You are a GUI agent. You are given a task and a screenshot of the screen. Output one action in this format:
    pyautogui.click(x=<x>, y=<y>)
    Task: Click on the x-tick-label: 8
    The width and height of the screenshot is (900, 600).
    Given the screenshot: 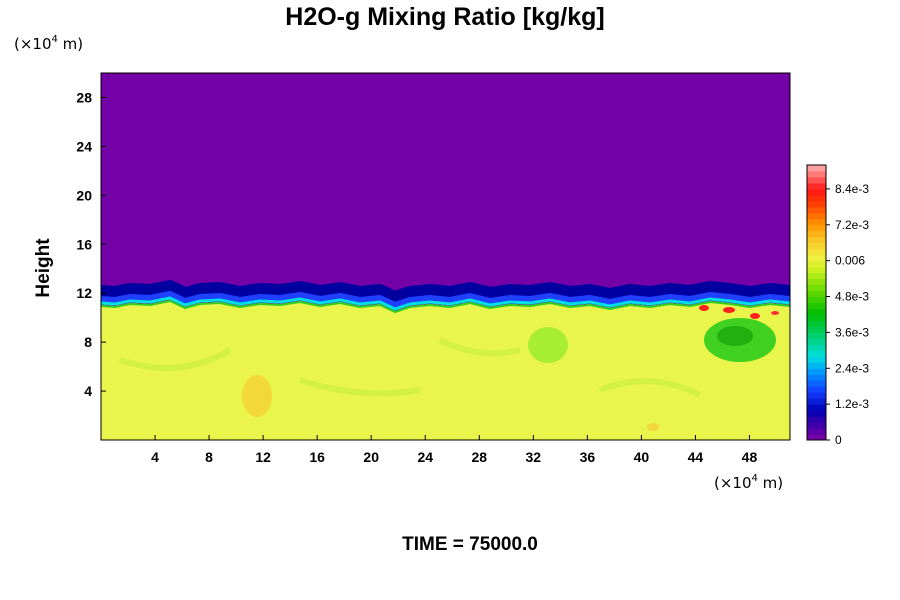 What is the action you would take?
    pyautogui.click(x=209, y=457)
    